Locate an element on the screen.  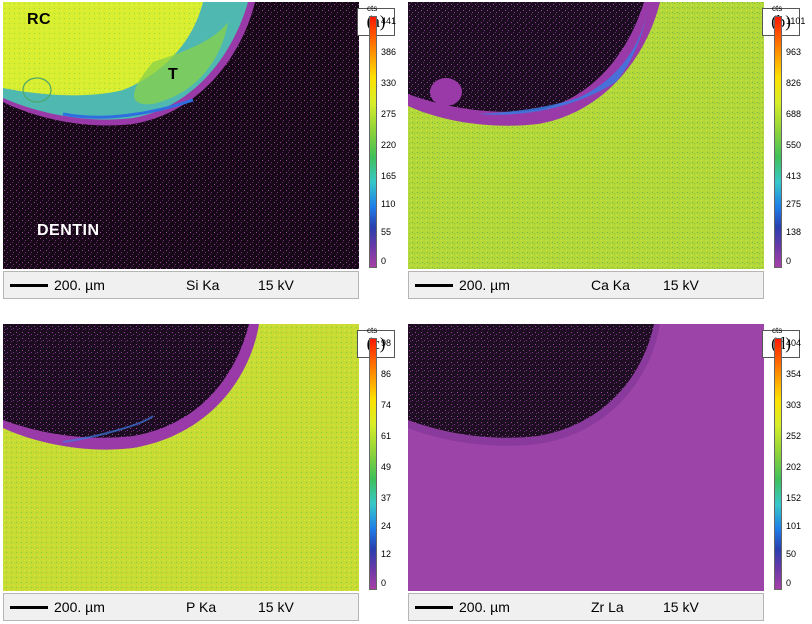
element-label-d: Zr La is located at coordinates (607, 607).